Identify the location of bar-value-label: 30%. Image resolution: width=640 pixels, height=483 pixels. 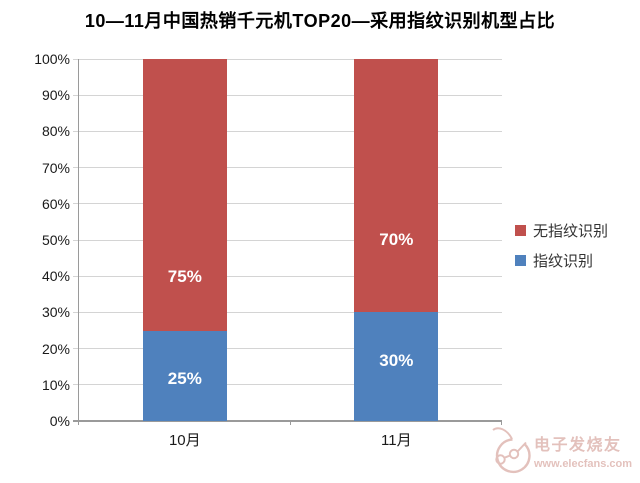
(396, 360).